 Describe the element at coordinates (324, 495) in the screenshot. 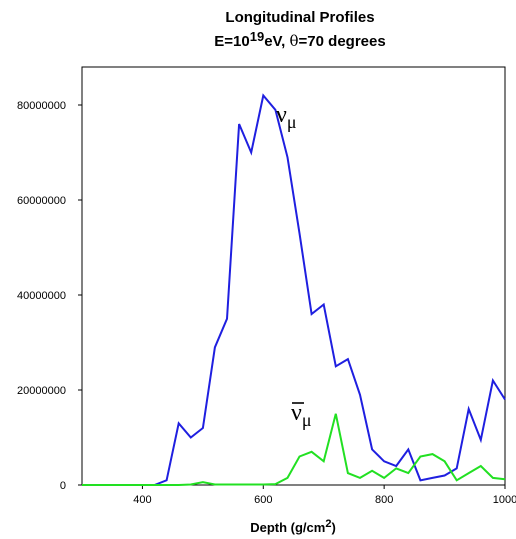

I see `x-axis-ticks: 400 600 800 1000` at that location.